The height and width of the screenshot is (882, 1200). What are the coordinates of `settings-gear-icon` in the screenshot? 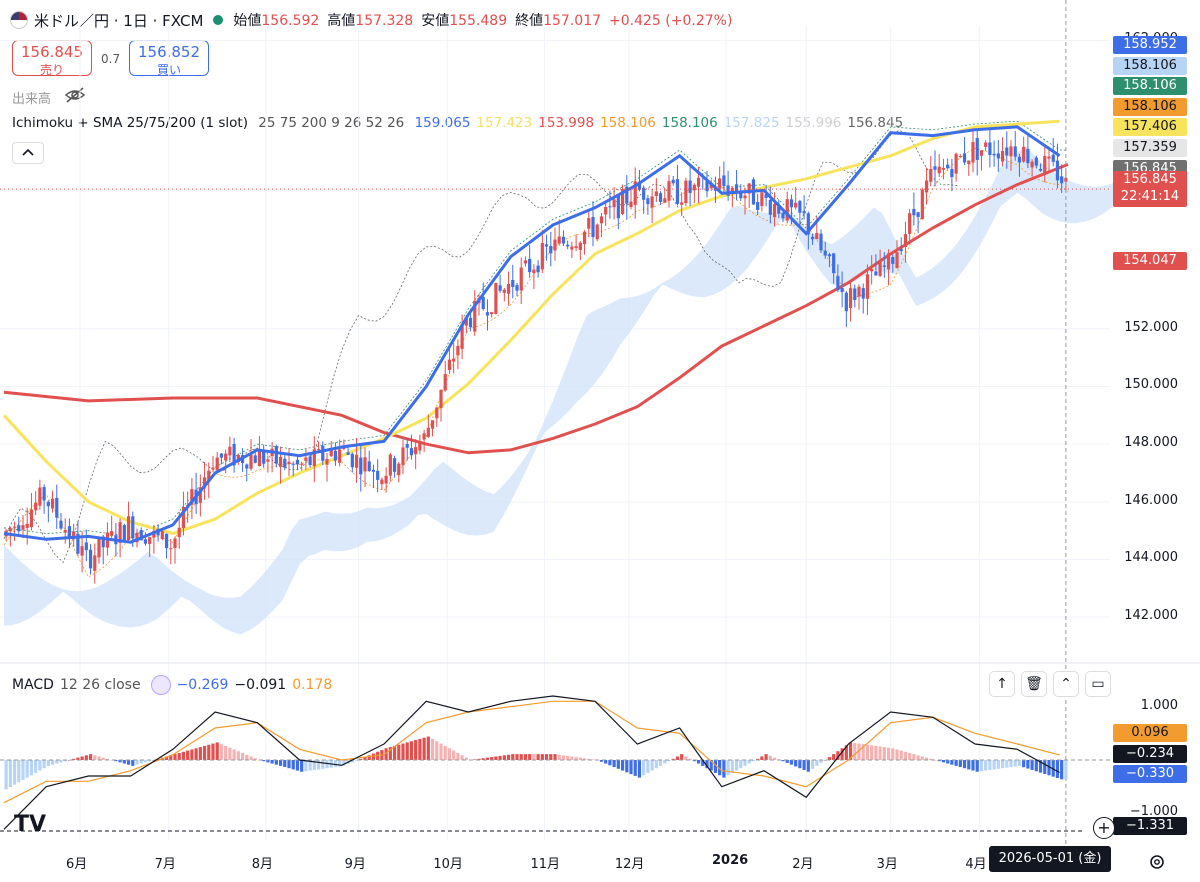 It's located at (1157, 862).